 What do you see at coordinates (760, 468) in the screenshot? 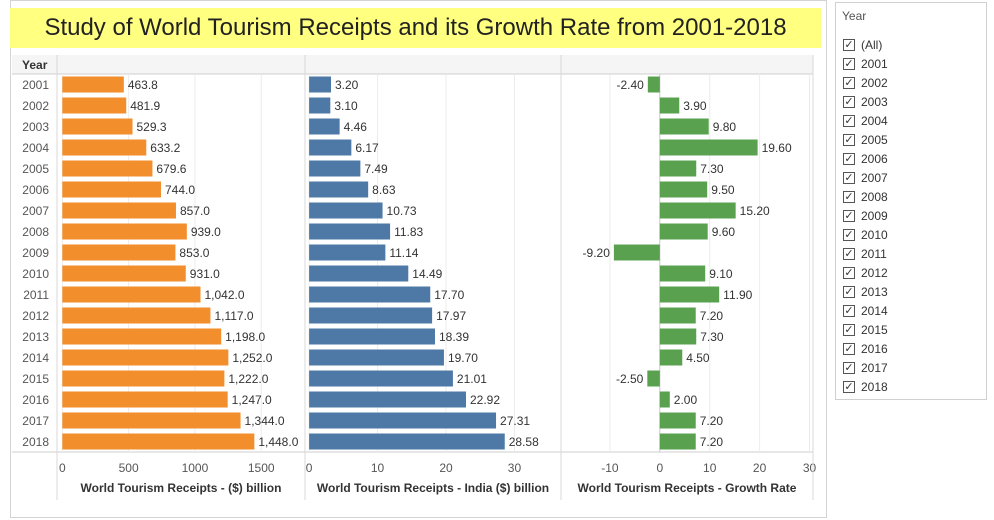
I see `tick-label-2-20: 20` at bounding box center [760, 468].